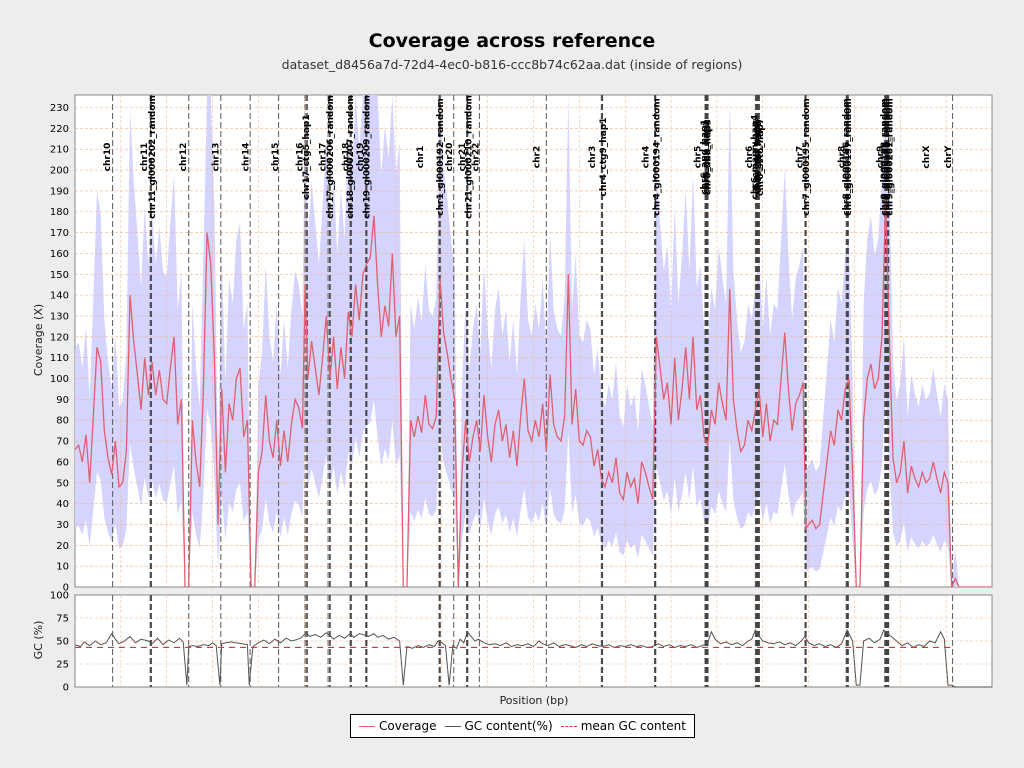 Image resolution: width=1024 pixels, height=768 pixels. I want to click on chromosome-label: chr11_gl000202_random, so click(153, 157).